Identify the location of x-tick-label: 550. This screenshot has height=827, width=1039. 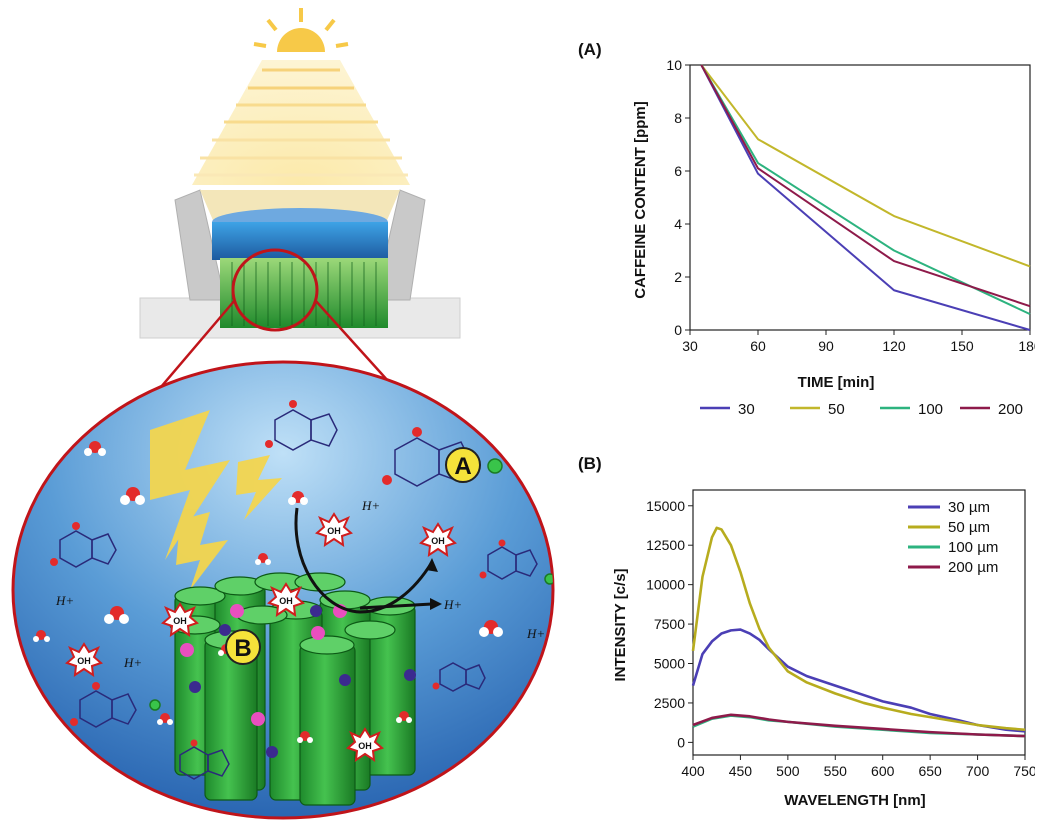
(836, 771).